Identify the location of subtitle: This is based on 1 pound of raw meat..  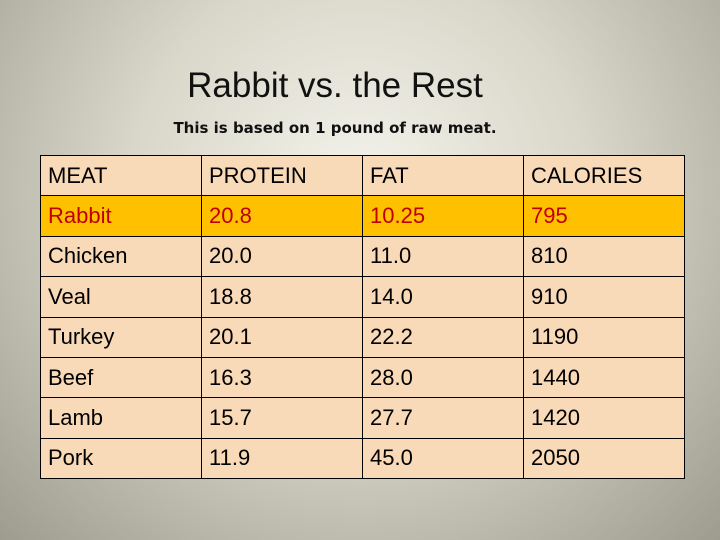
(335, 128).